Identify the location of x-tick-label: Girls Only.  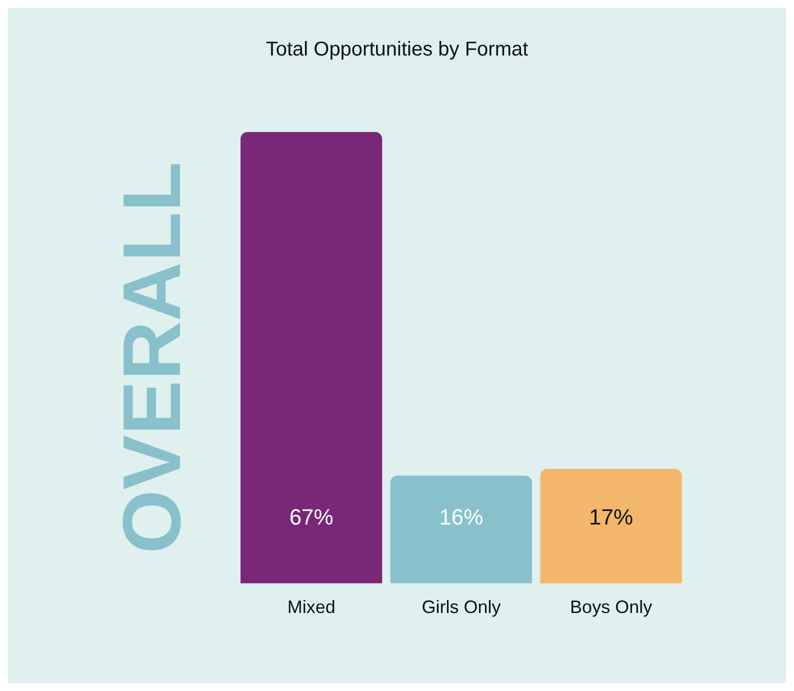
(461, 607).